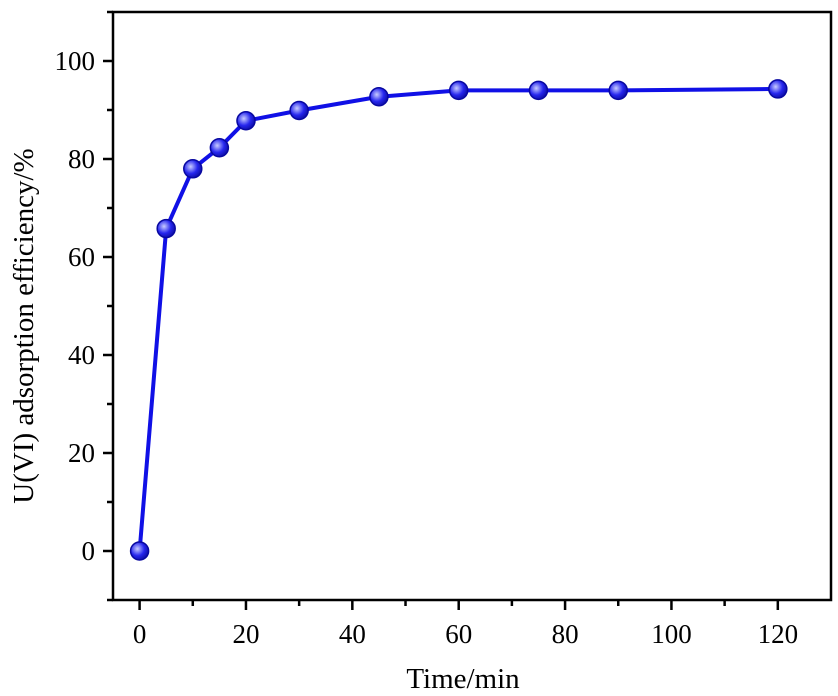 The image size is (838, 696). I want to click on x-axis-ticks: 0 20 40 60 80 100 120, so click(465, 624).